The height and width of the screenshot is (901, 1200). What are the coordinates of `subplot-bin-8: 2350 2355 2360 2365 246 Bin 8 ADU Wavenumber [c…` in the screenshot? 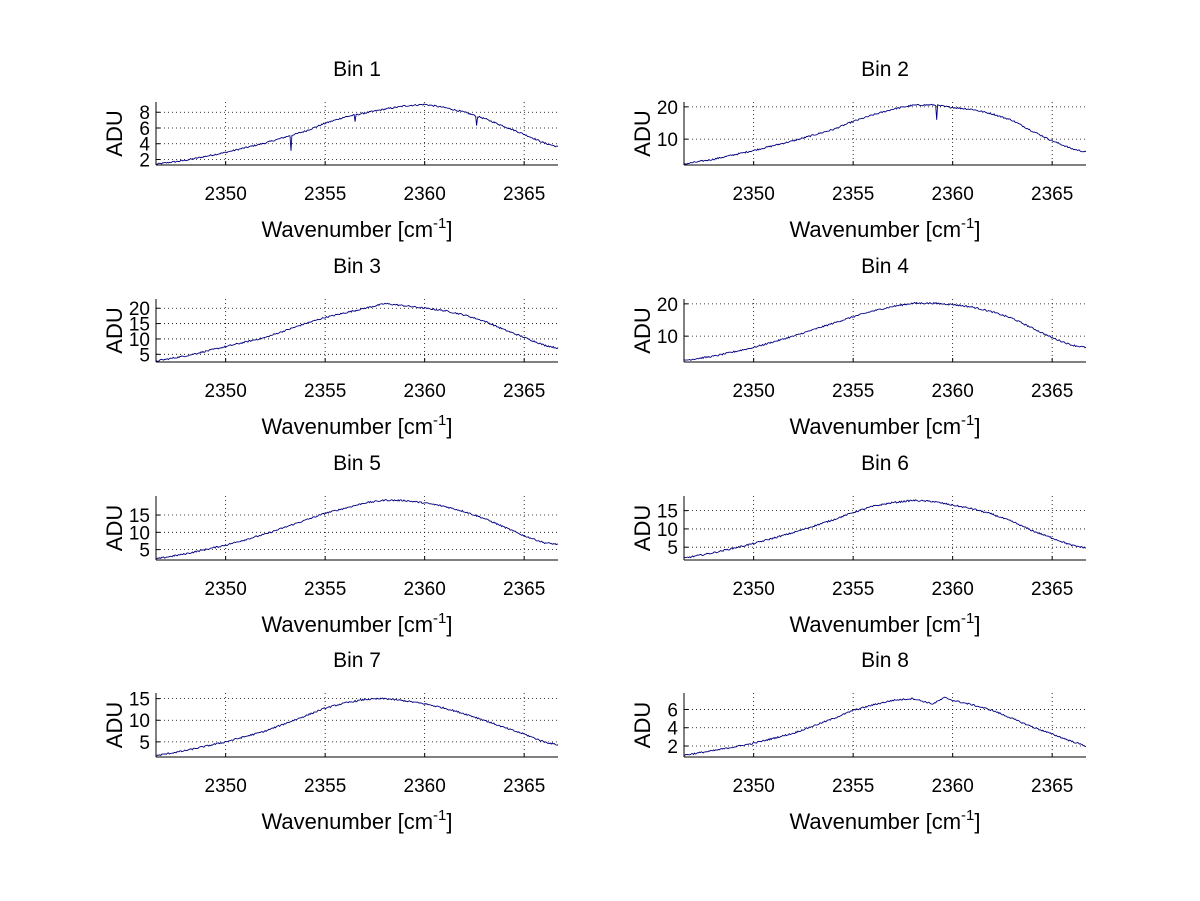 It's located at (858, 741).